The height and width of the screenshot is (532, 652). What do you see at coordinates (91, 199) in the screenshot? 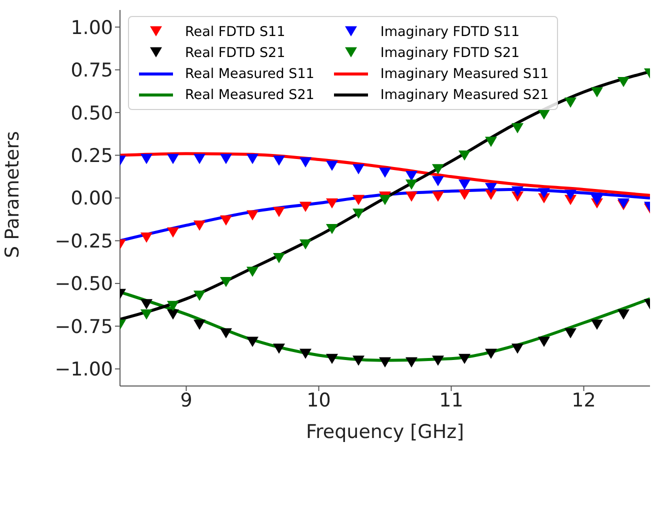
I see `y-tick-label: 0.00` at bounding box center [91, 199].